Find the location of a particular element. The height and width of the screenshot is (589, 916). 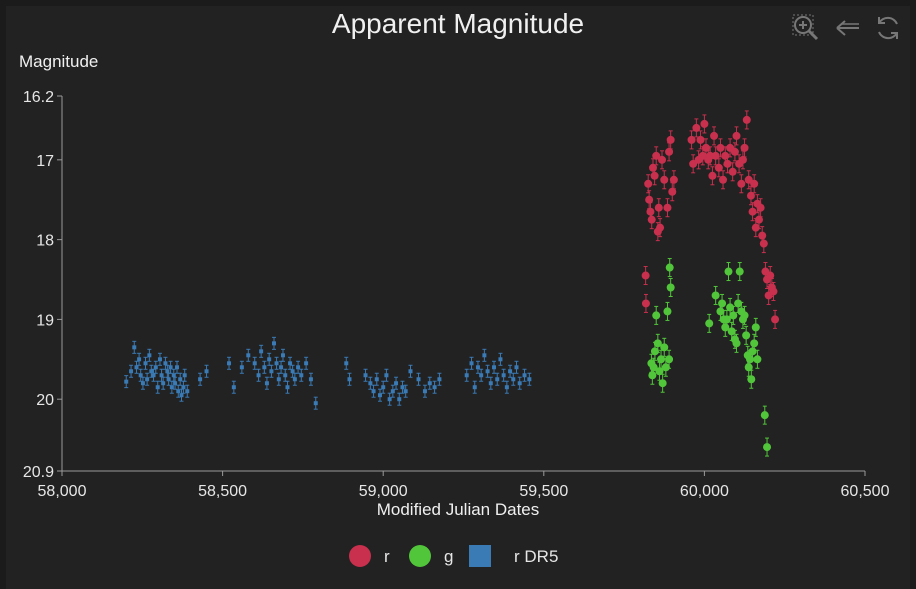

arrow-left-icon is located at coordinates (848, 28).